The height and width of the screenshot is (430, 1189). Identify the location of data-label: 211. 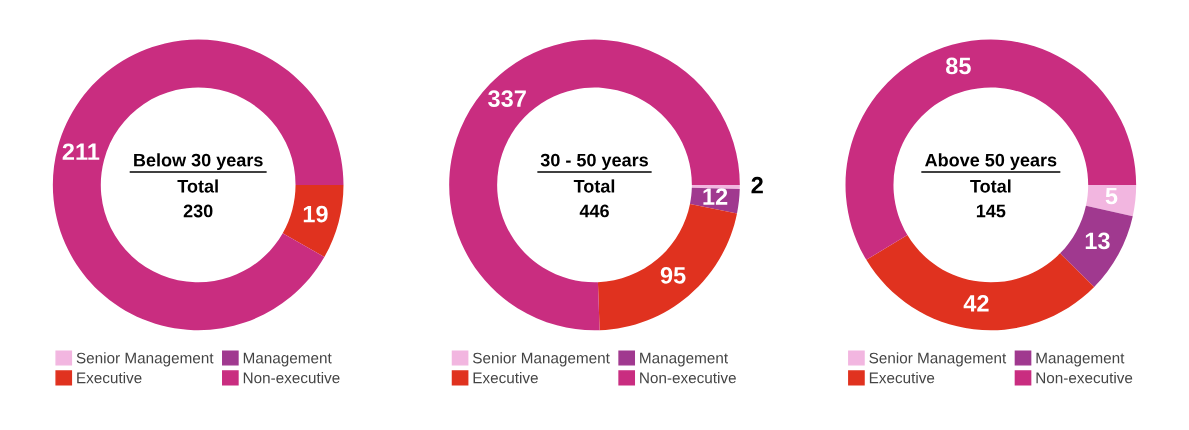
(81, 151).